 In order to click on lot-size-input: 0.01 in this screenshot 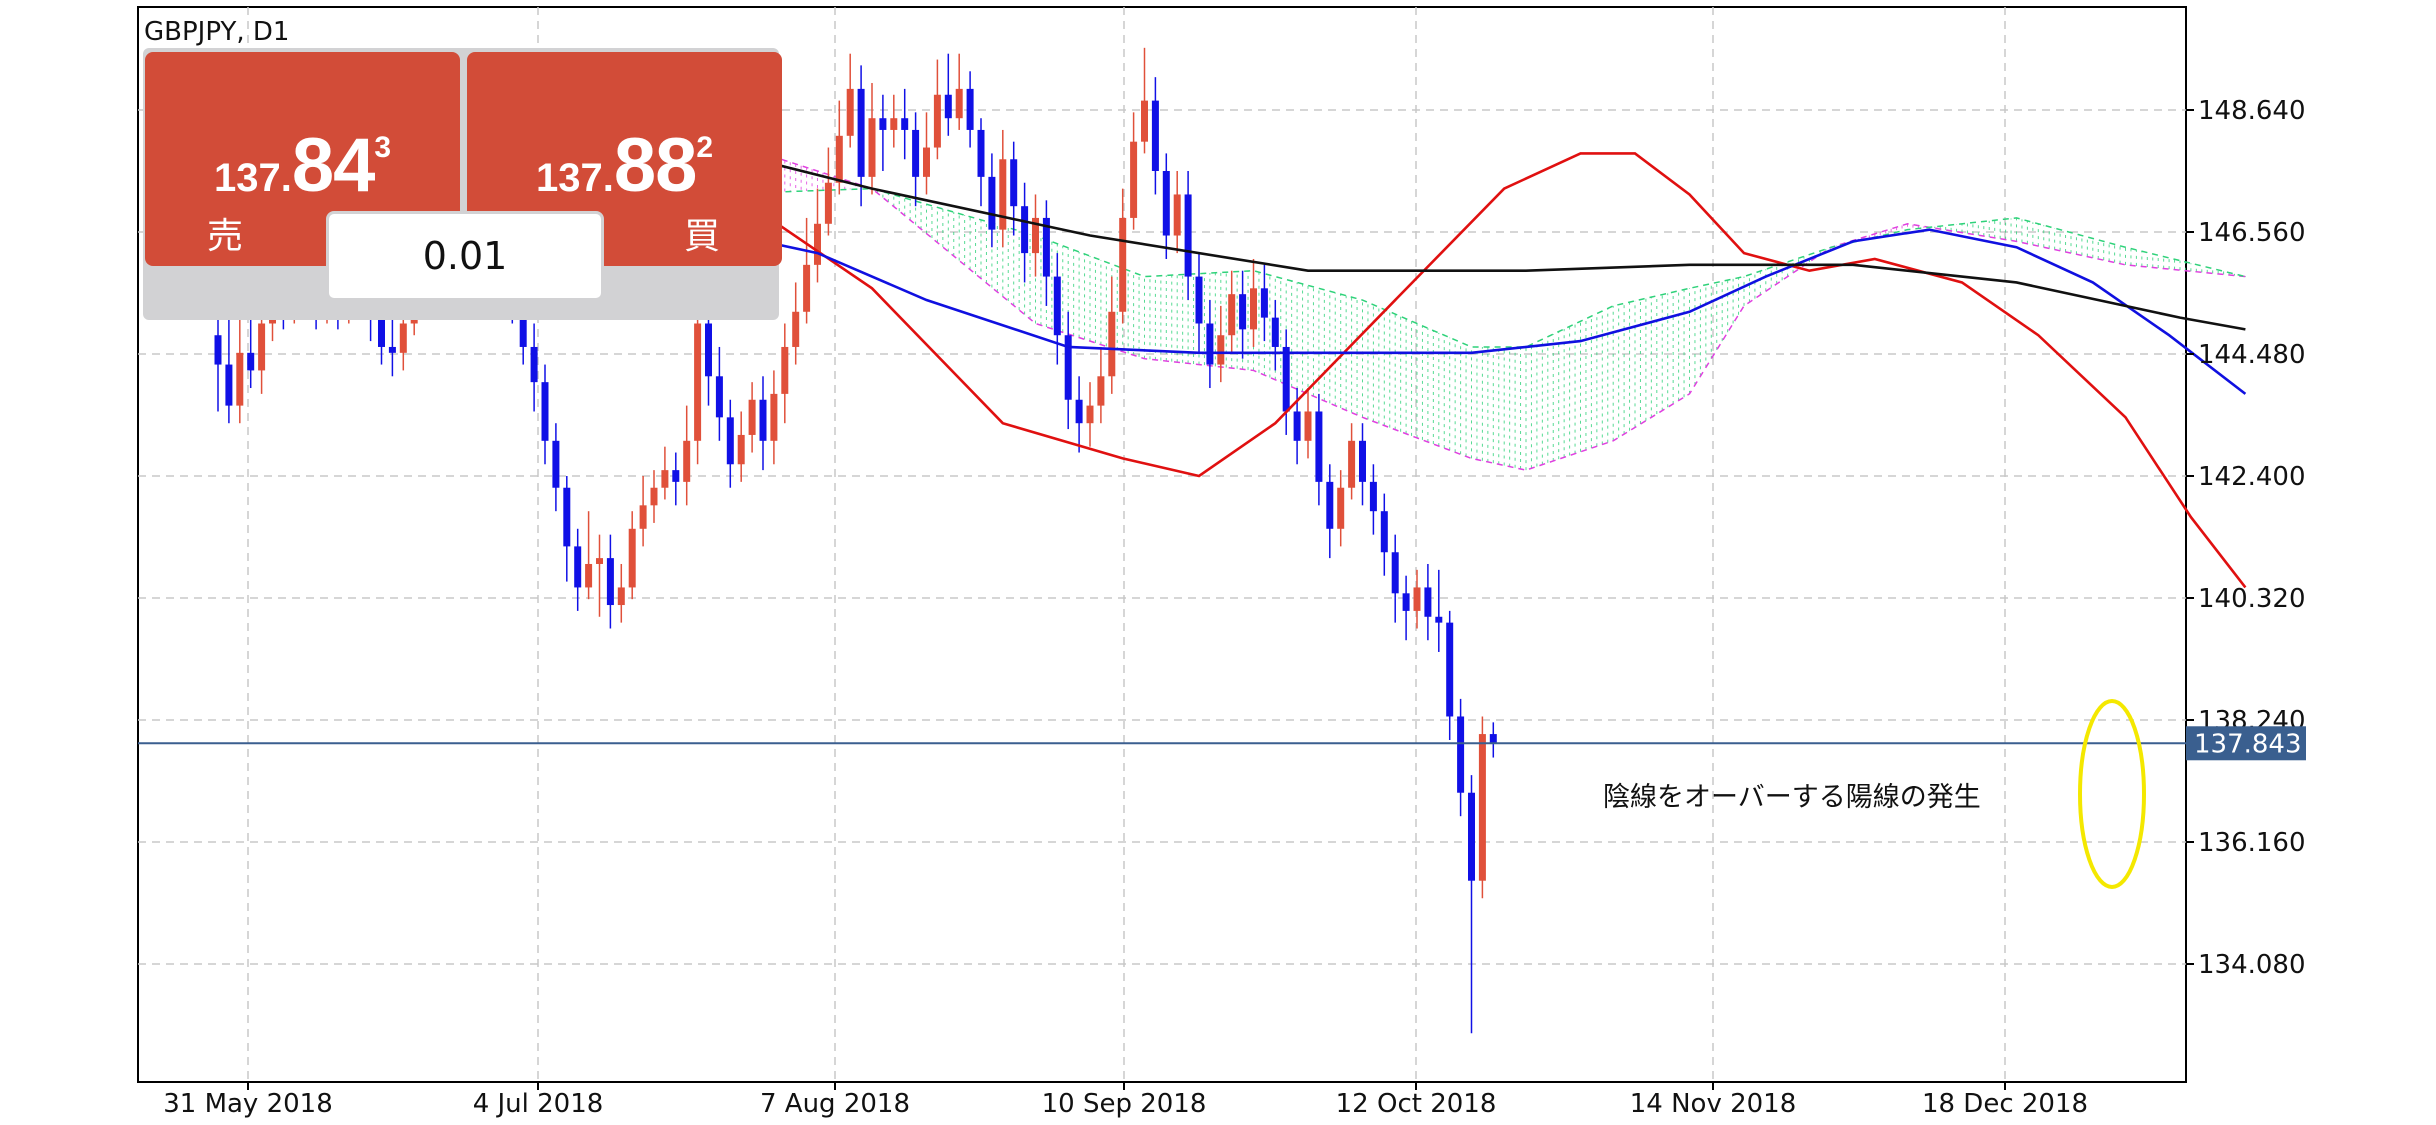, I will do `click(465, 256)`.